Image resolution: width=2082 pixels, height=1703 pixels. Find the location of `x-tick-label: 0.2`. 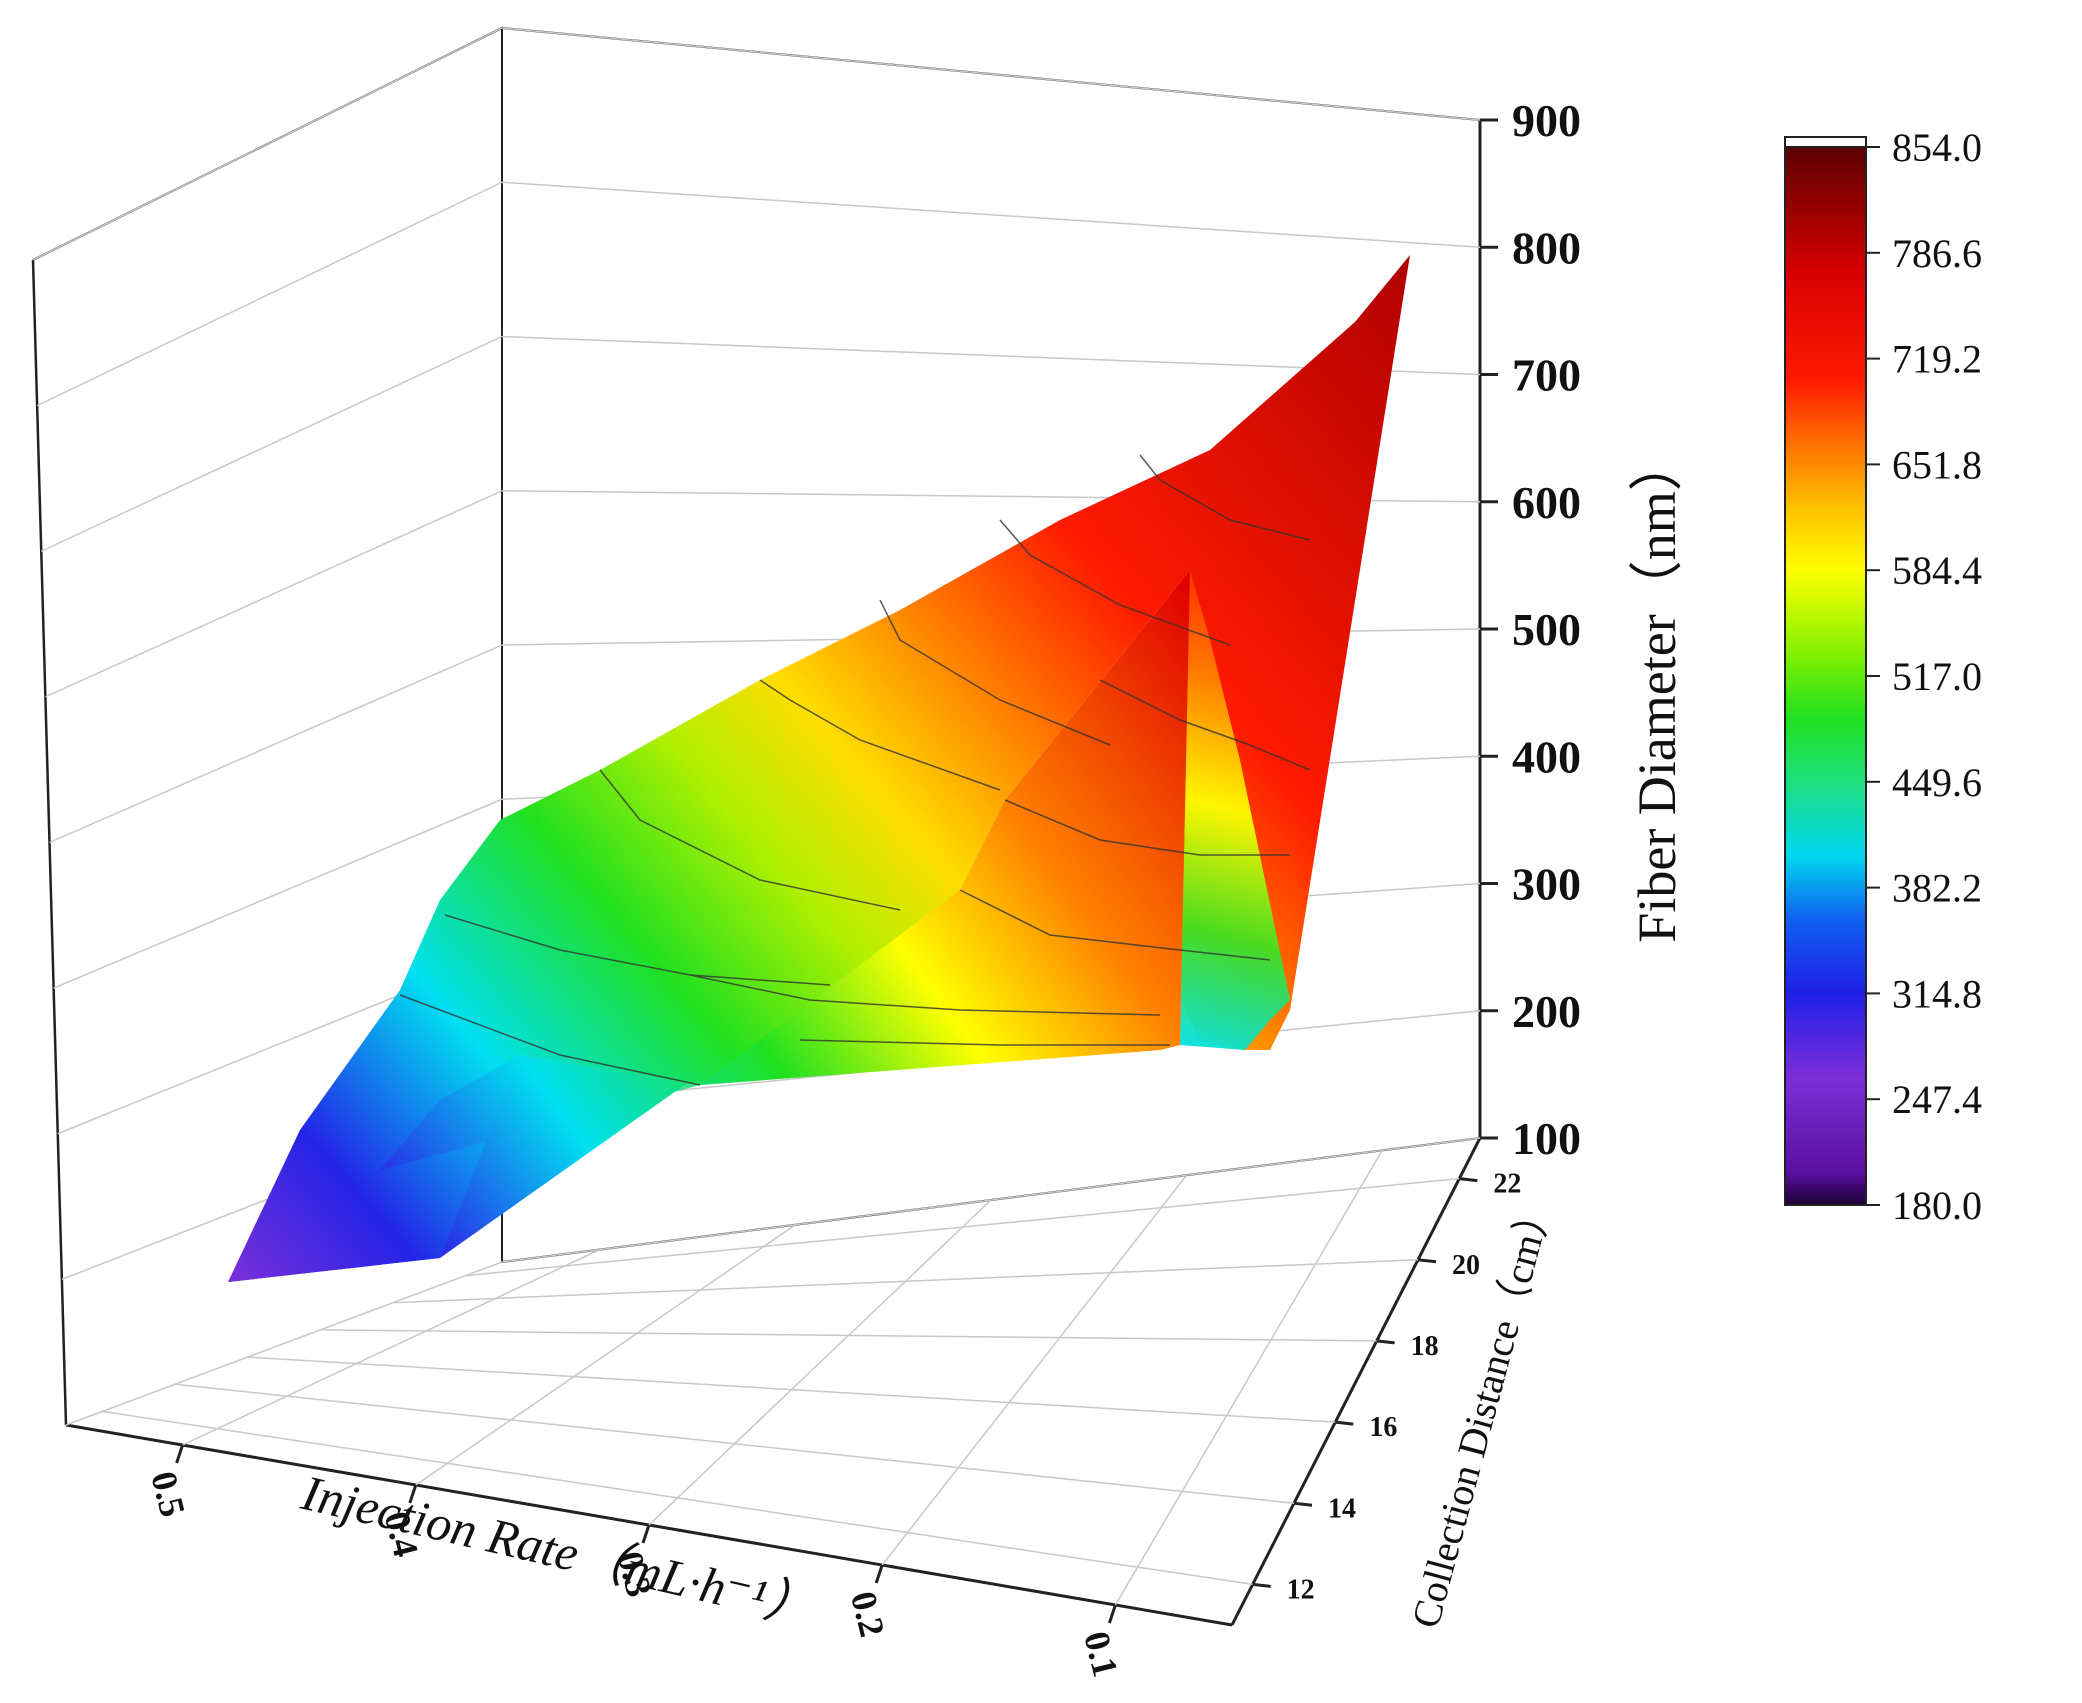

x-tick-label: 0.2 is located at coordinates (868, 1613).